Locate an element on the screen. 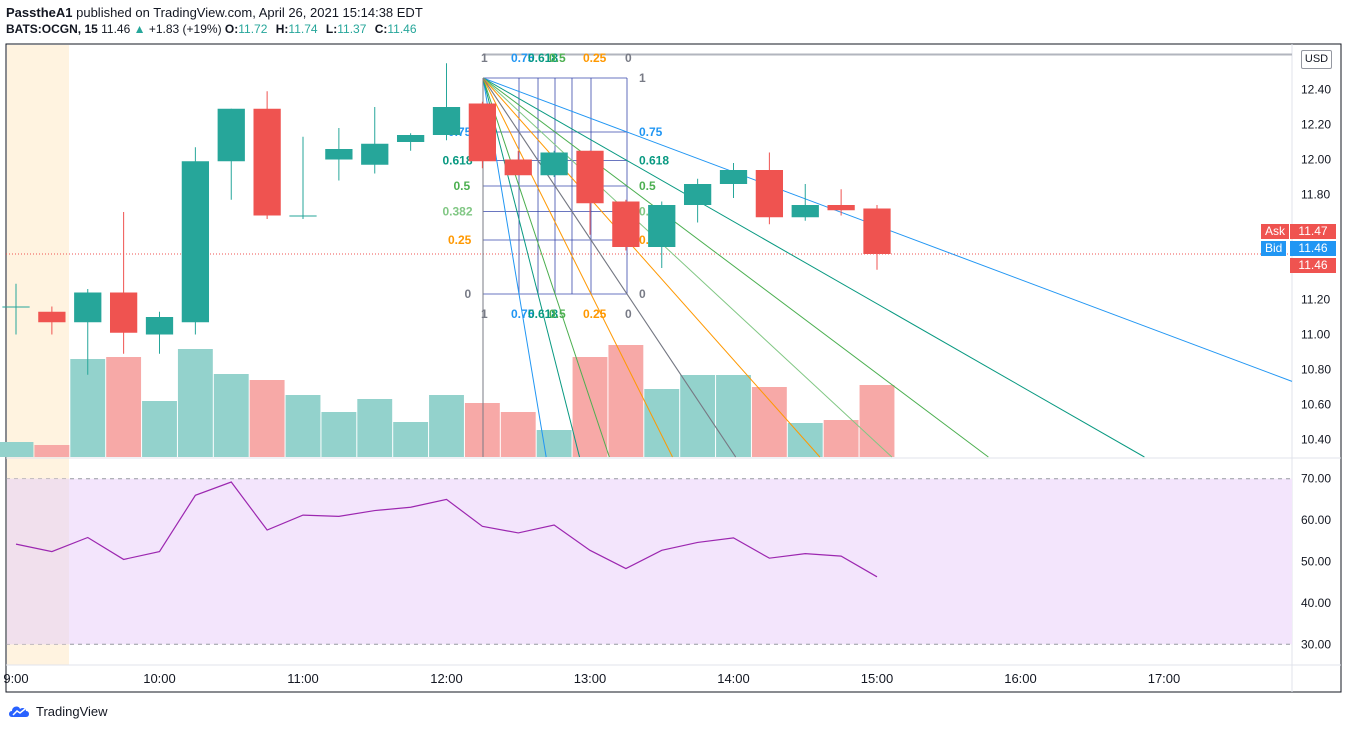 The height and width of the screenshot is (730, 1348). symbol-name: BATS:OCGN, 15 is located at coordinates (52, 29).